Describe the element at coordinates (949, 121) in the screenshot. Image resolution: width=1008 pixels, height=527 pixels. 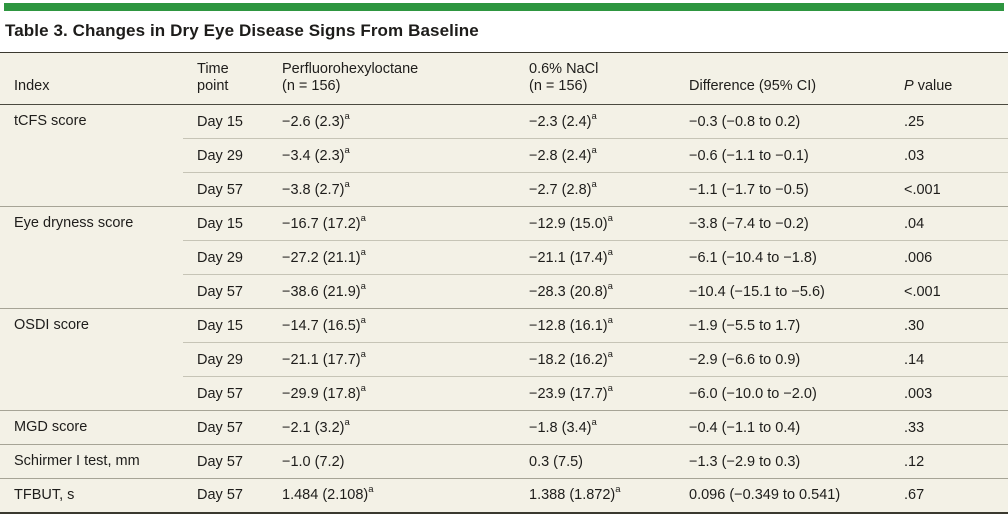
I see `p-value-cell: .25` at that location.